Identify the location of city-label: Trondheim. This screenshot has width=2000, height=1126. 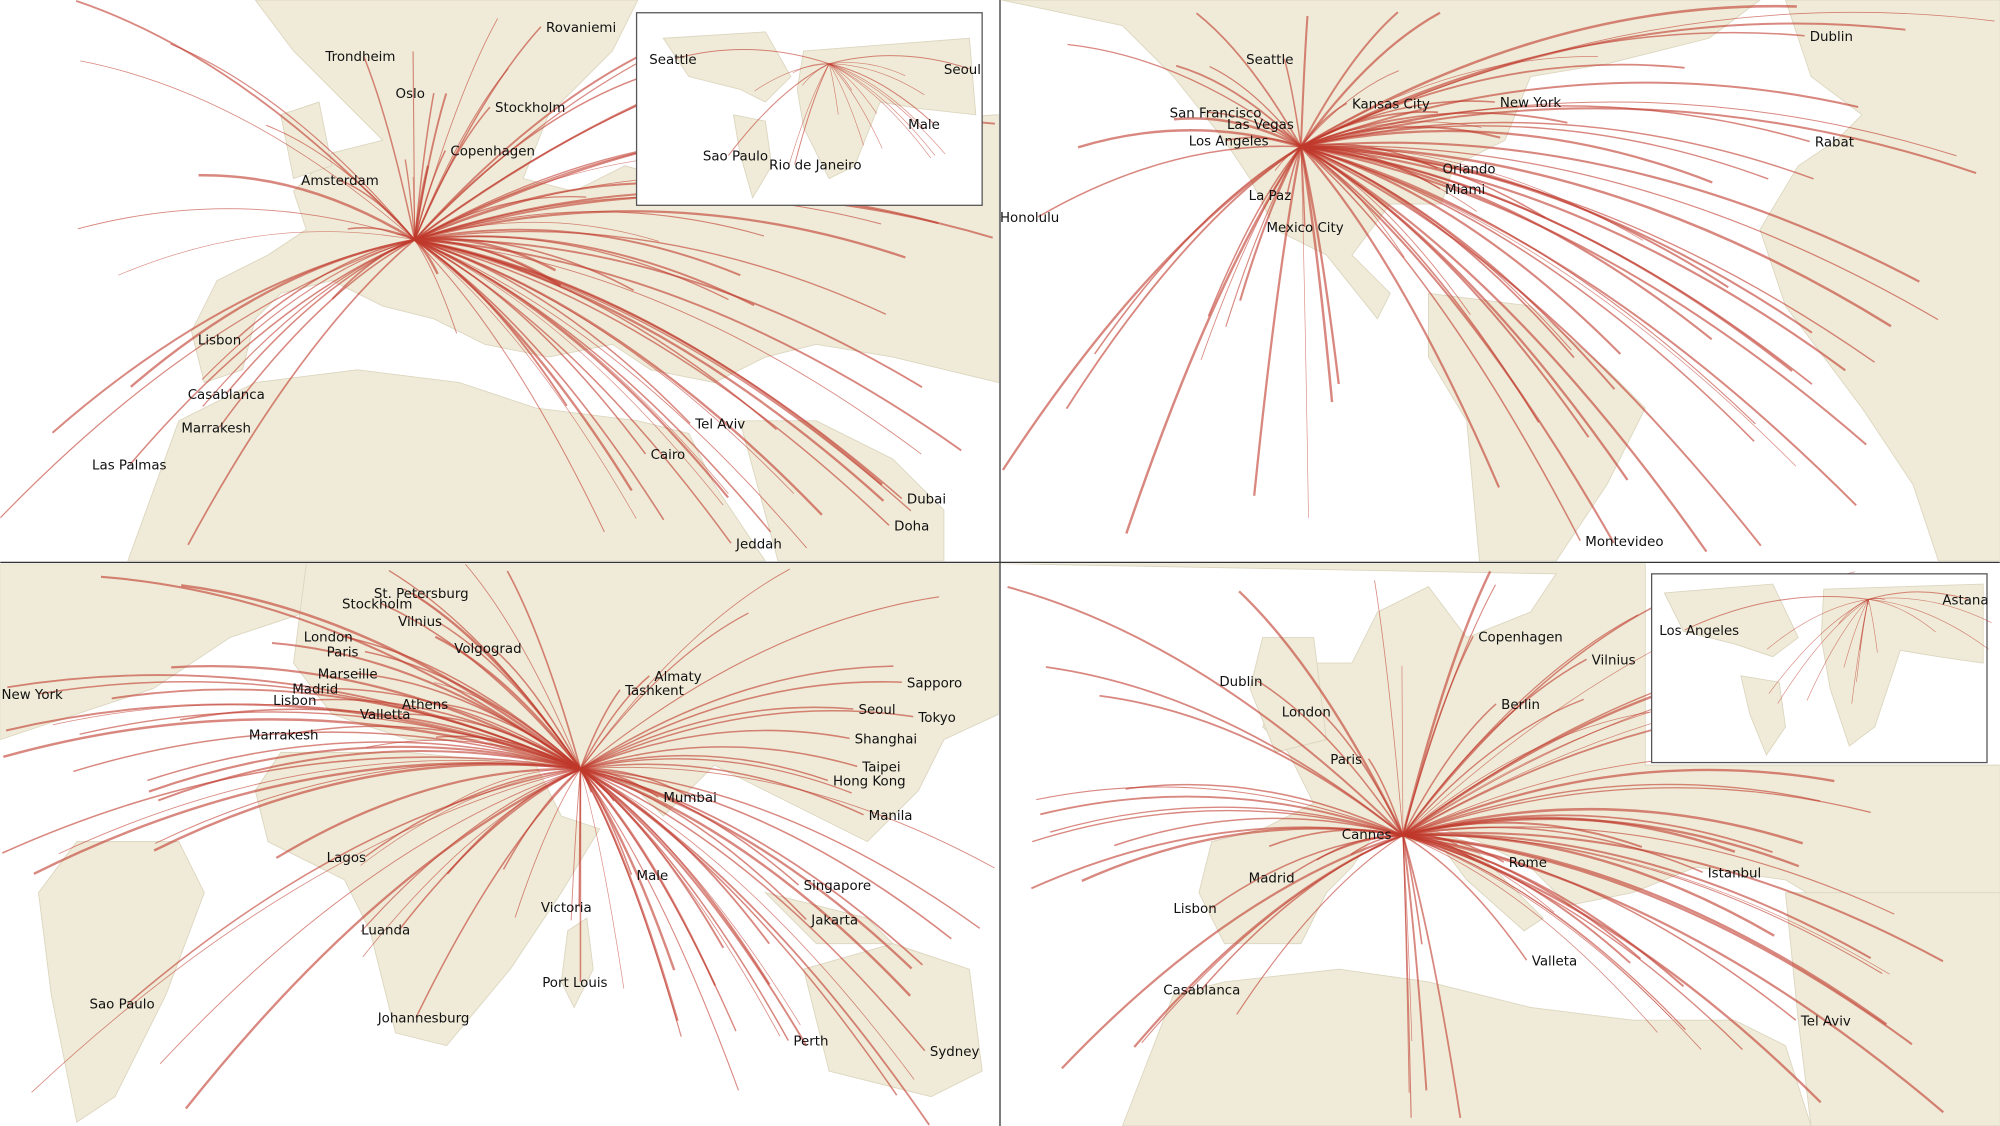
(359, 57).